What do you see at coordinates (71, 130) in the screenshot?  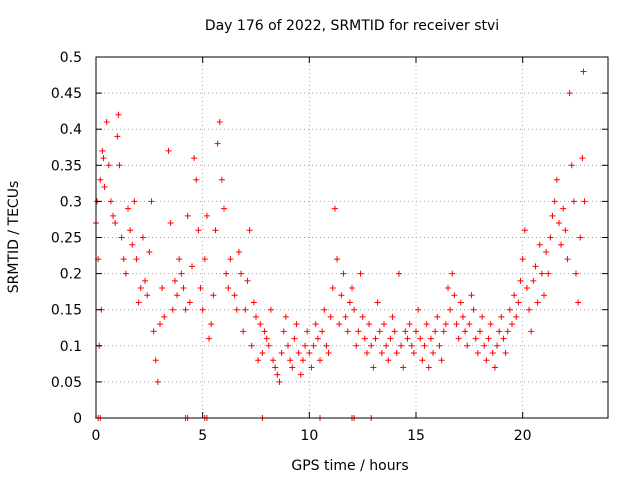 I see `y-tick-label: 0.4` at bounding box center [71, 130].